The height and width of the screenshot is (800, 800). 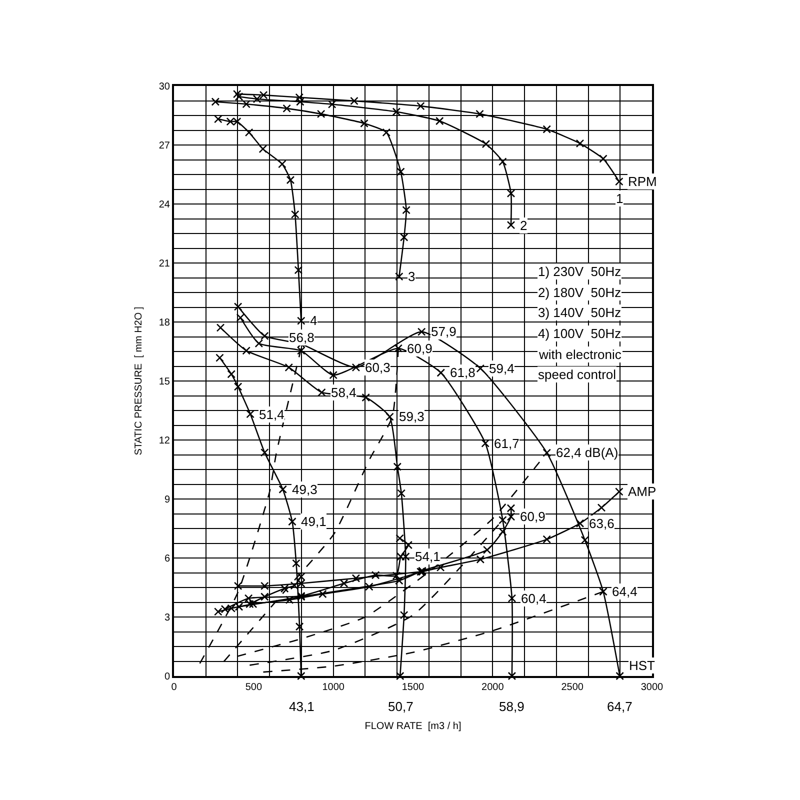 What do you see at coordinates (164, 441) in the screenshot?
I see `y-tick-label: 12` at bounding box center [164, 441].